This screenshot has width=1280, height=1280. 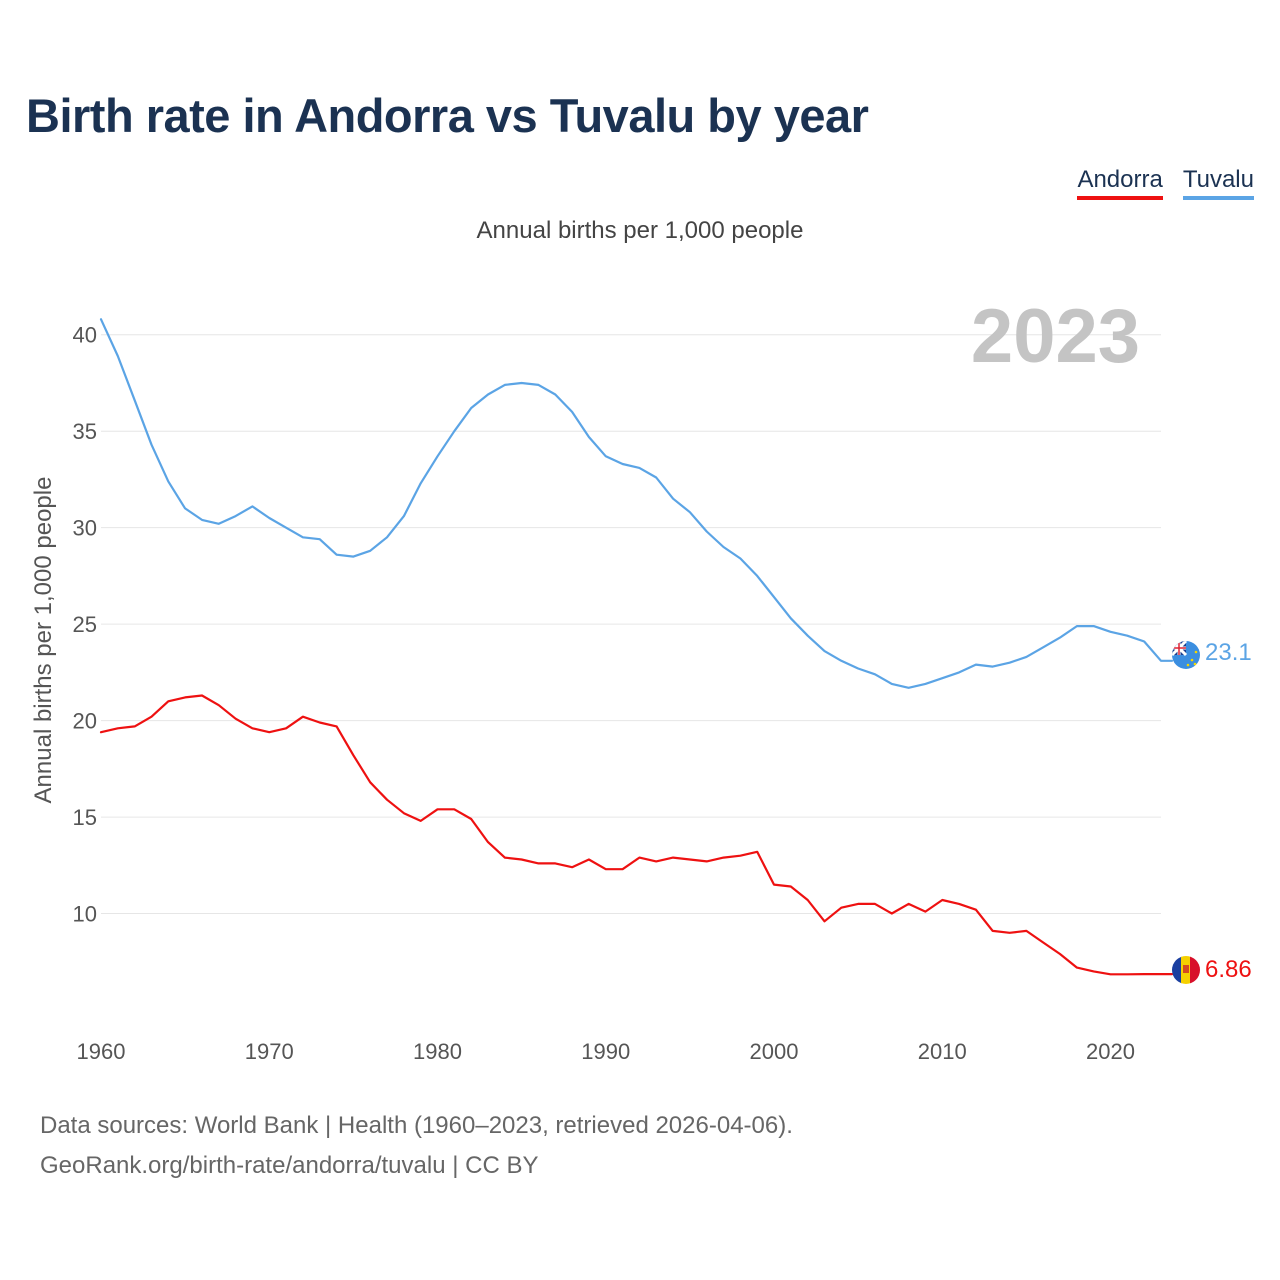 I want to click on y-tick-label: 20, so click(x=85, y=721).